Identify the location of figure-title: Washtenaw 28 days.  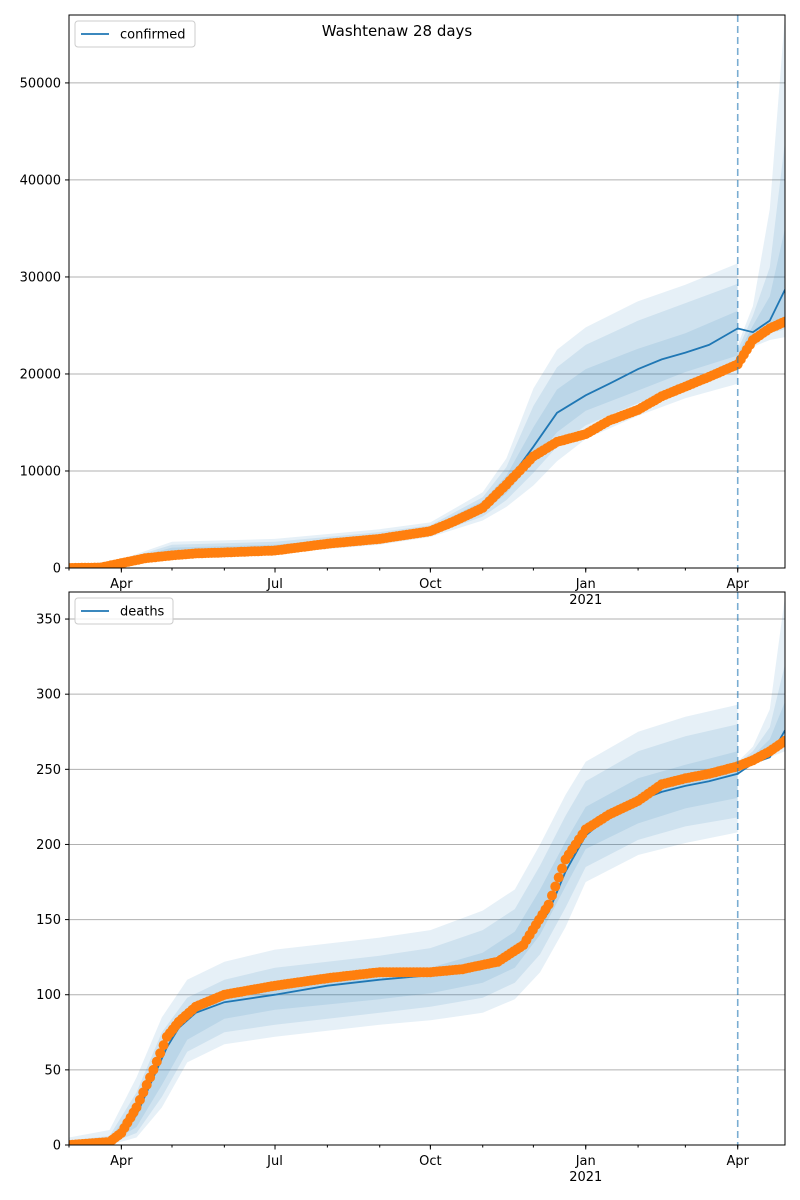
(397, 31).